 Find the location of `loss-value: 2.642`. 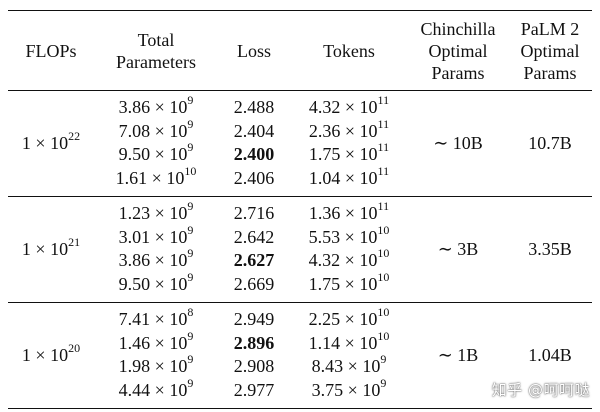

loss-value: 2.642 is located at coordinates (254, 238).